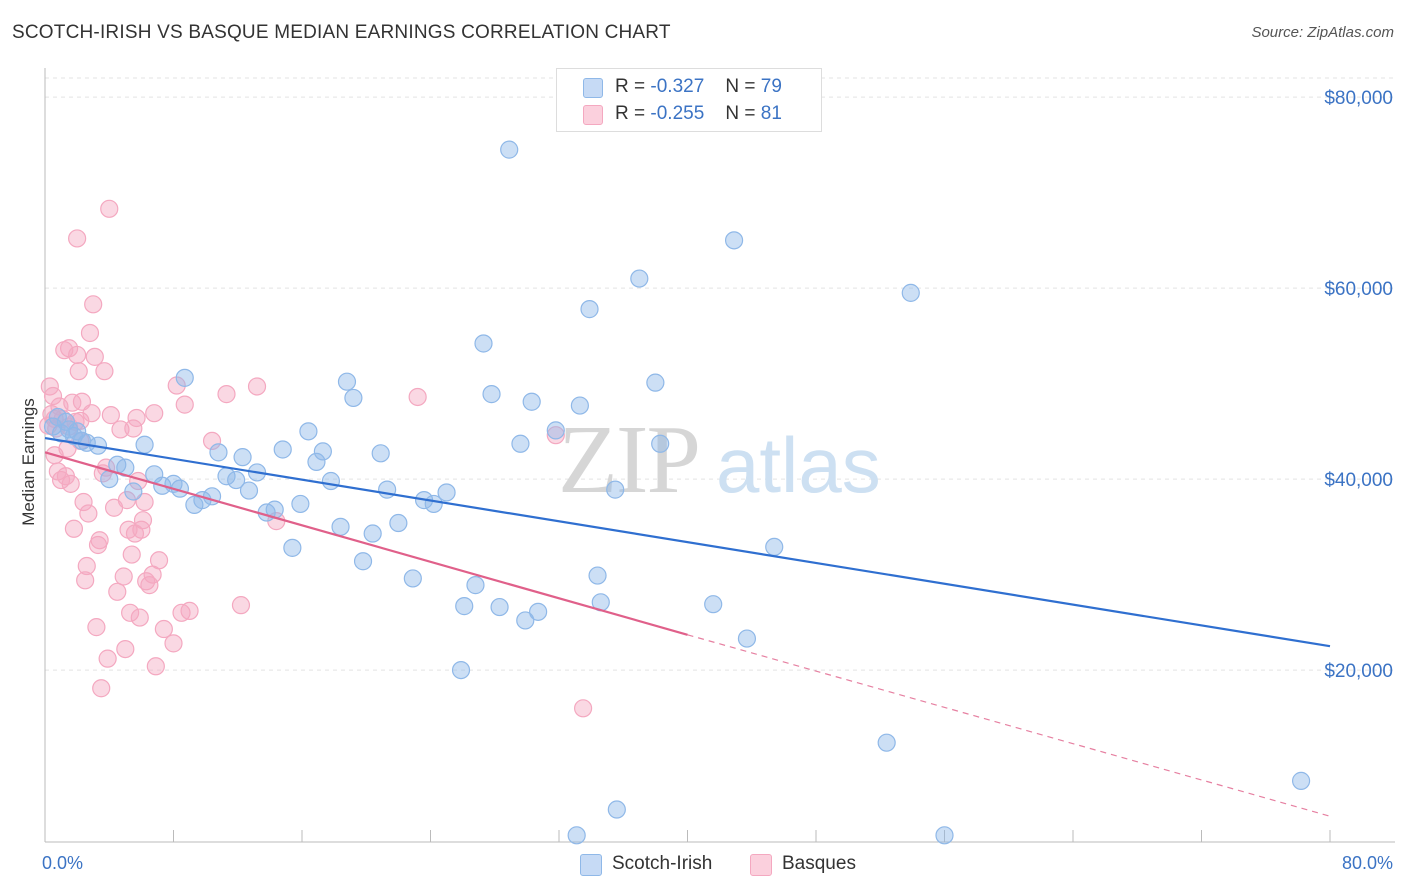 This screenshot has width=1406, height=892. What do you see at coordinates (771, 86) in the screenshot?
I see `legend-n-value: 79` at bounding box center [771, 86].